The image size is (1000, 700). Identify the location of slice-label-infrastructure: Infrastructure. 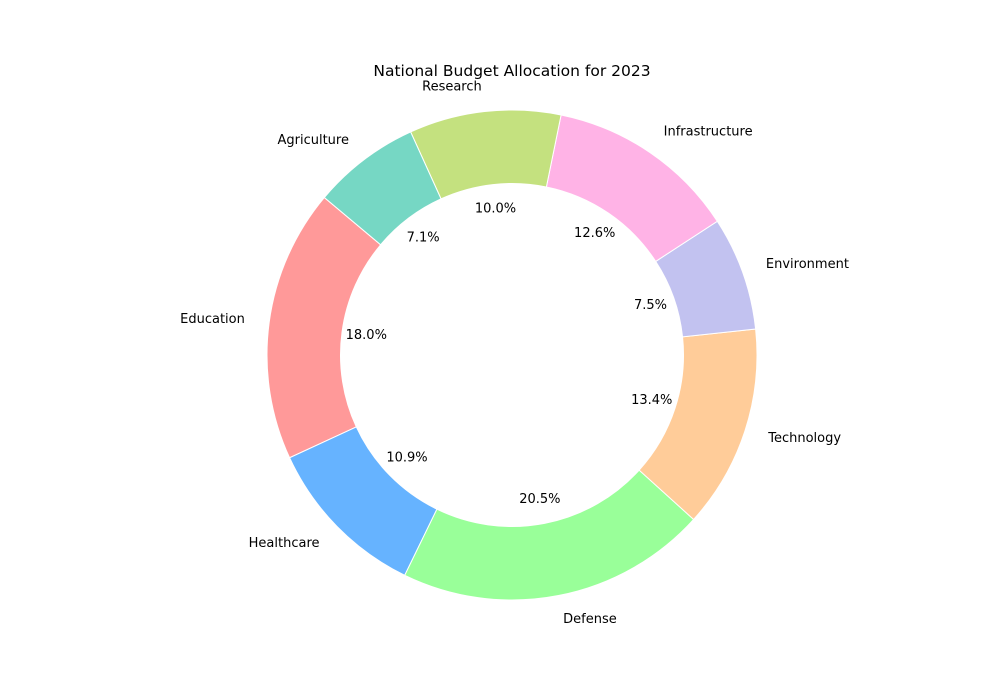
(708, 132).